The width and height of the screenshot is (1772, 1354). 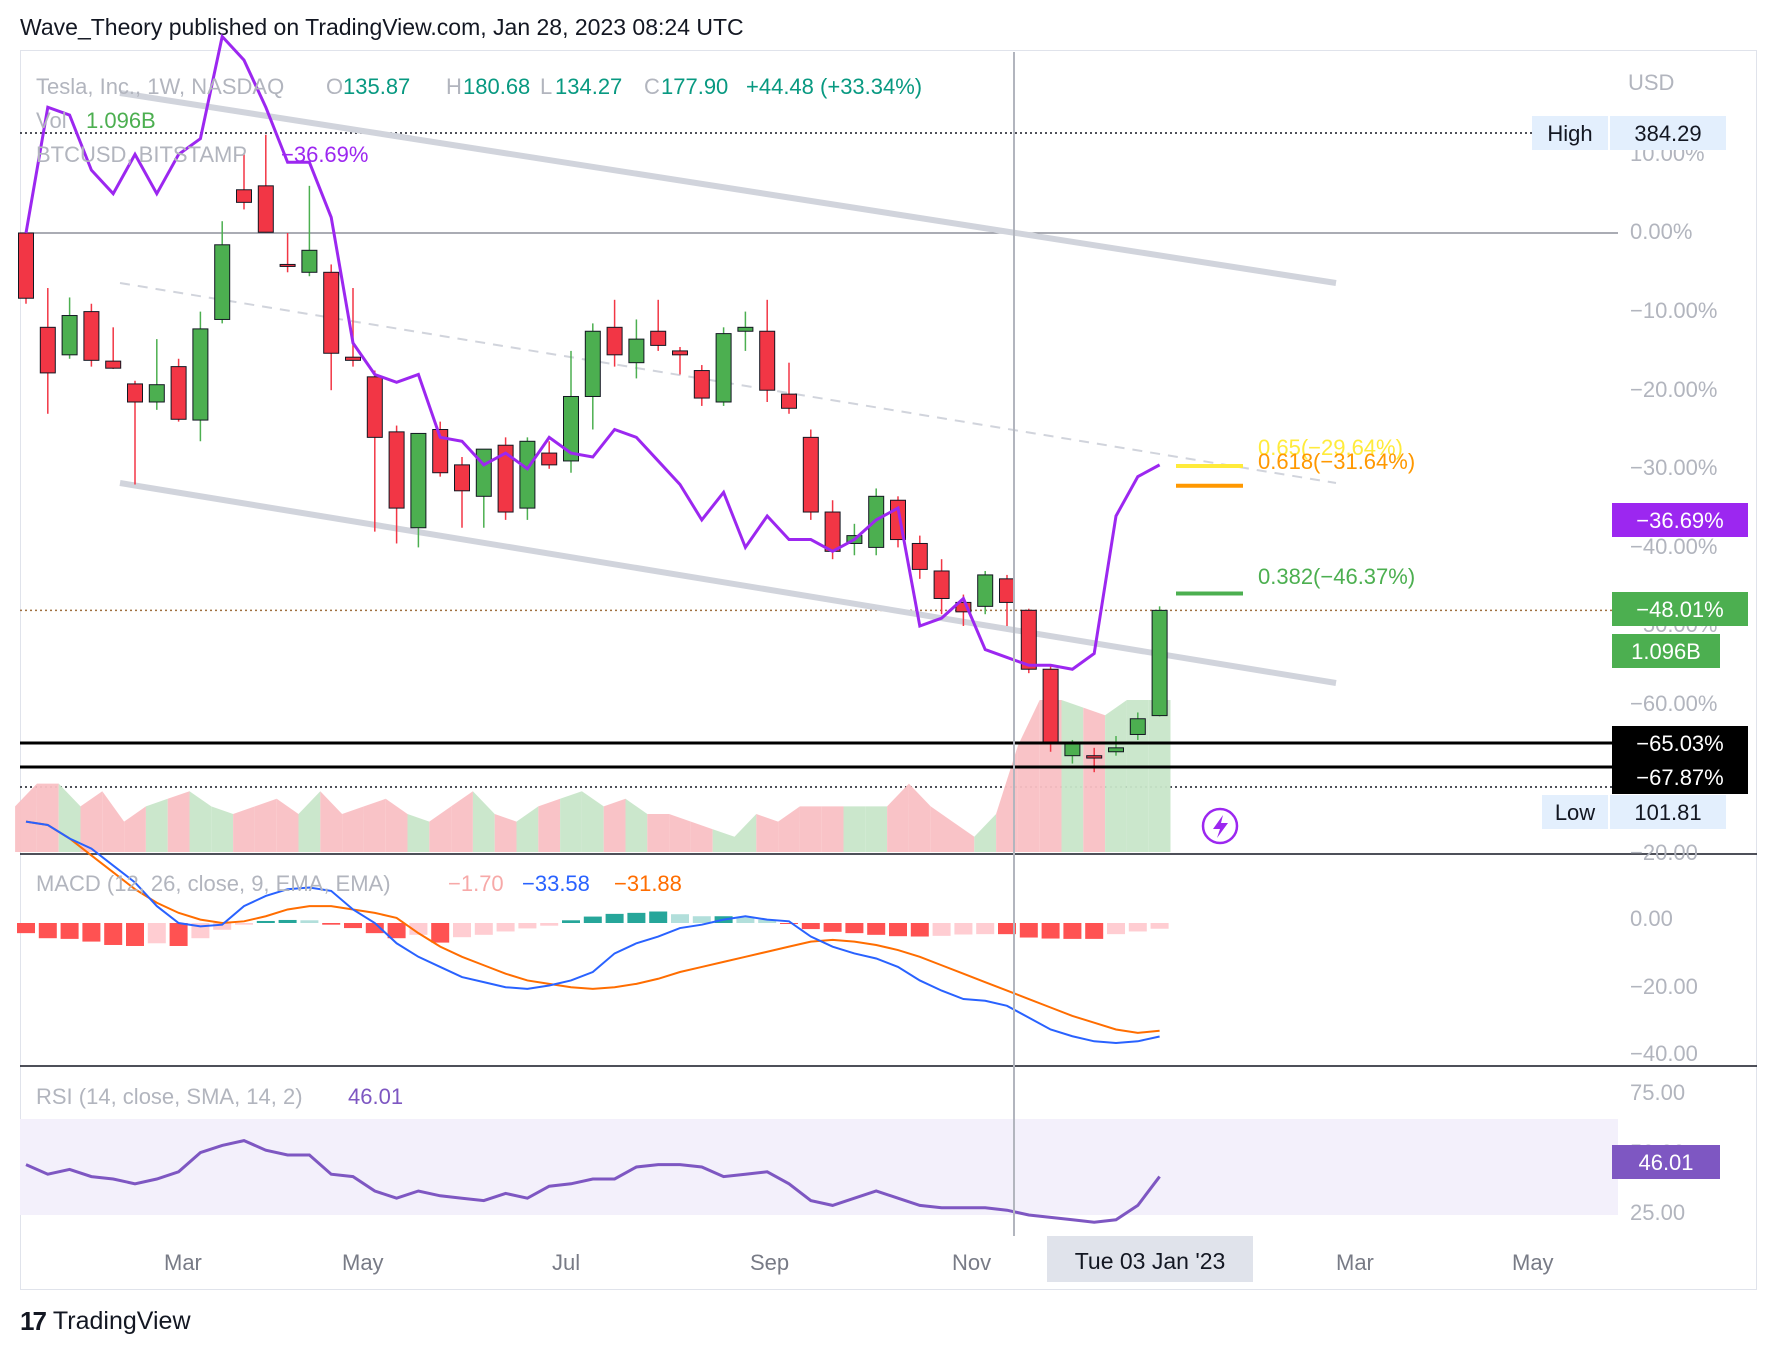 What do you see at coordinates (1665, 1162) in the screenshot?
I see `rsi-badge: 46.01` at bounding box center [1665, 1162].